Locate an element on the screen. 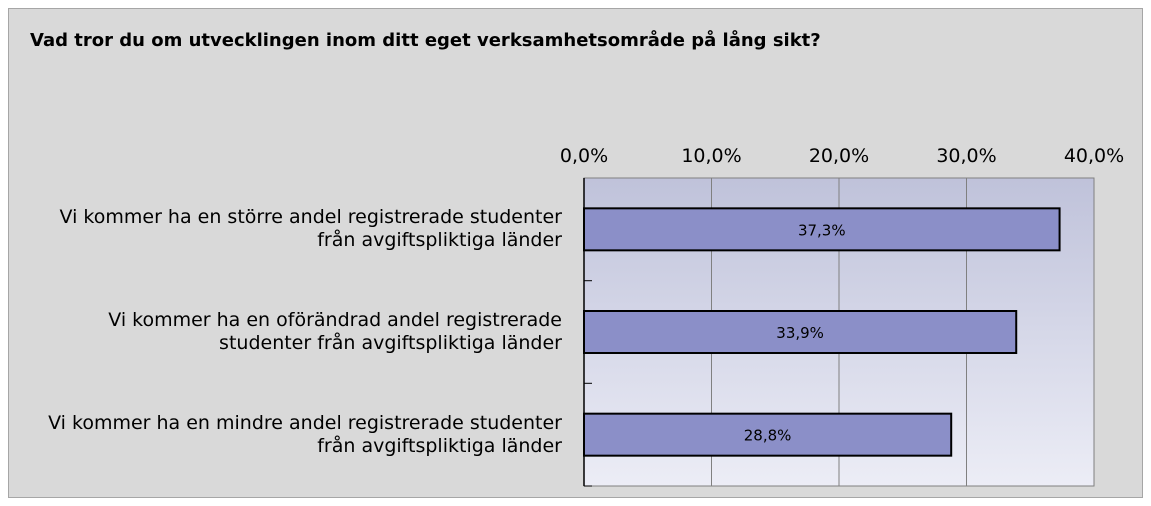 The width and height of the screenshot is (1151, 506). x-tick-label: 20,0% is located at coordinates (839, 156).